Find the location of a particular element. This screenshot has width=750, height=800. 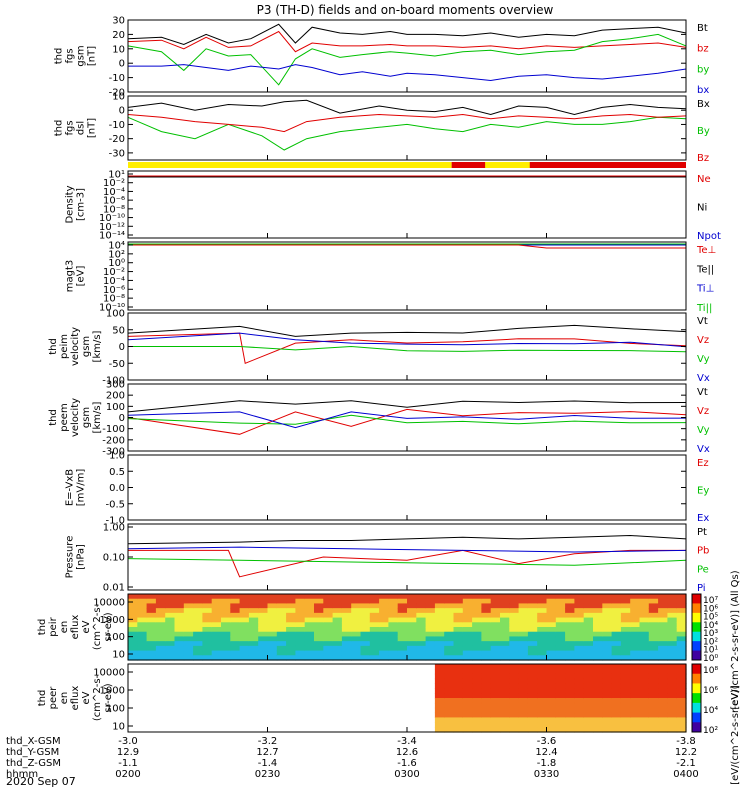

footer-value: 0230 is located at coordinates (267, 774).